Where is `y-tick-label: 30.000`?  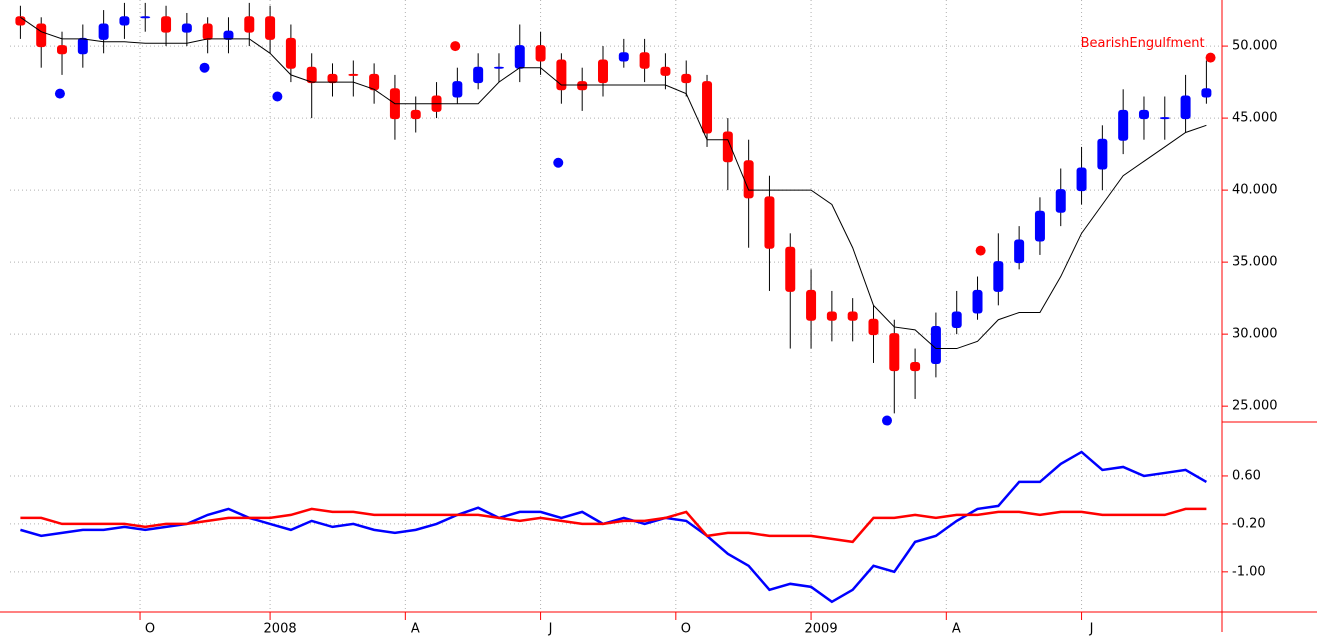 y-tick-label: 30.000 is located at coordinates (1255, 334).